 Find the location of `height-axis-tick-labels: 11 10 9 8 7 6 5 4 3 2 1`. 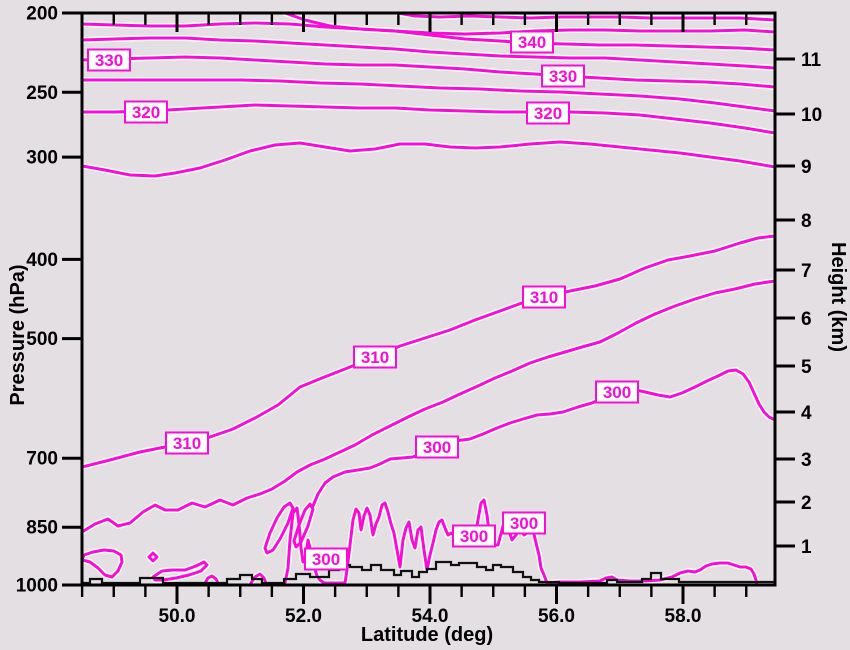

height-axis-tick-labels: 11 10 9 8 7 6 5 4 3 2 1 is located at coordinates (811, 304).